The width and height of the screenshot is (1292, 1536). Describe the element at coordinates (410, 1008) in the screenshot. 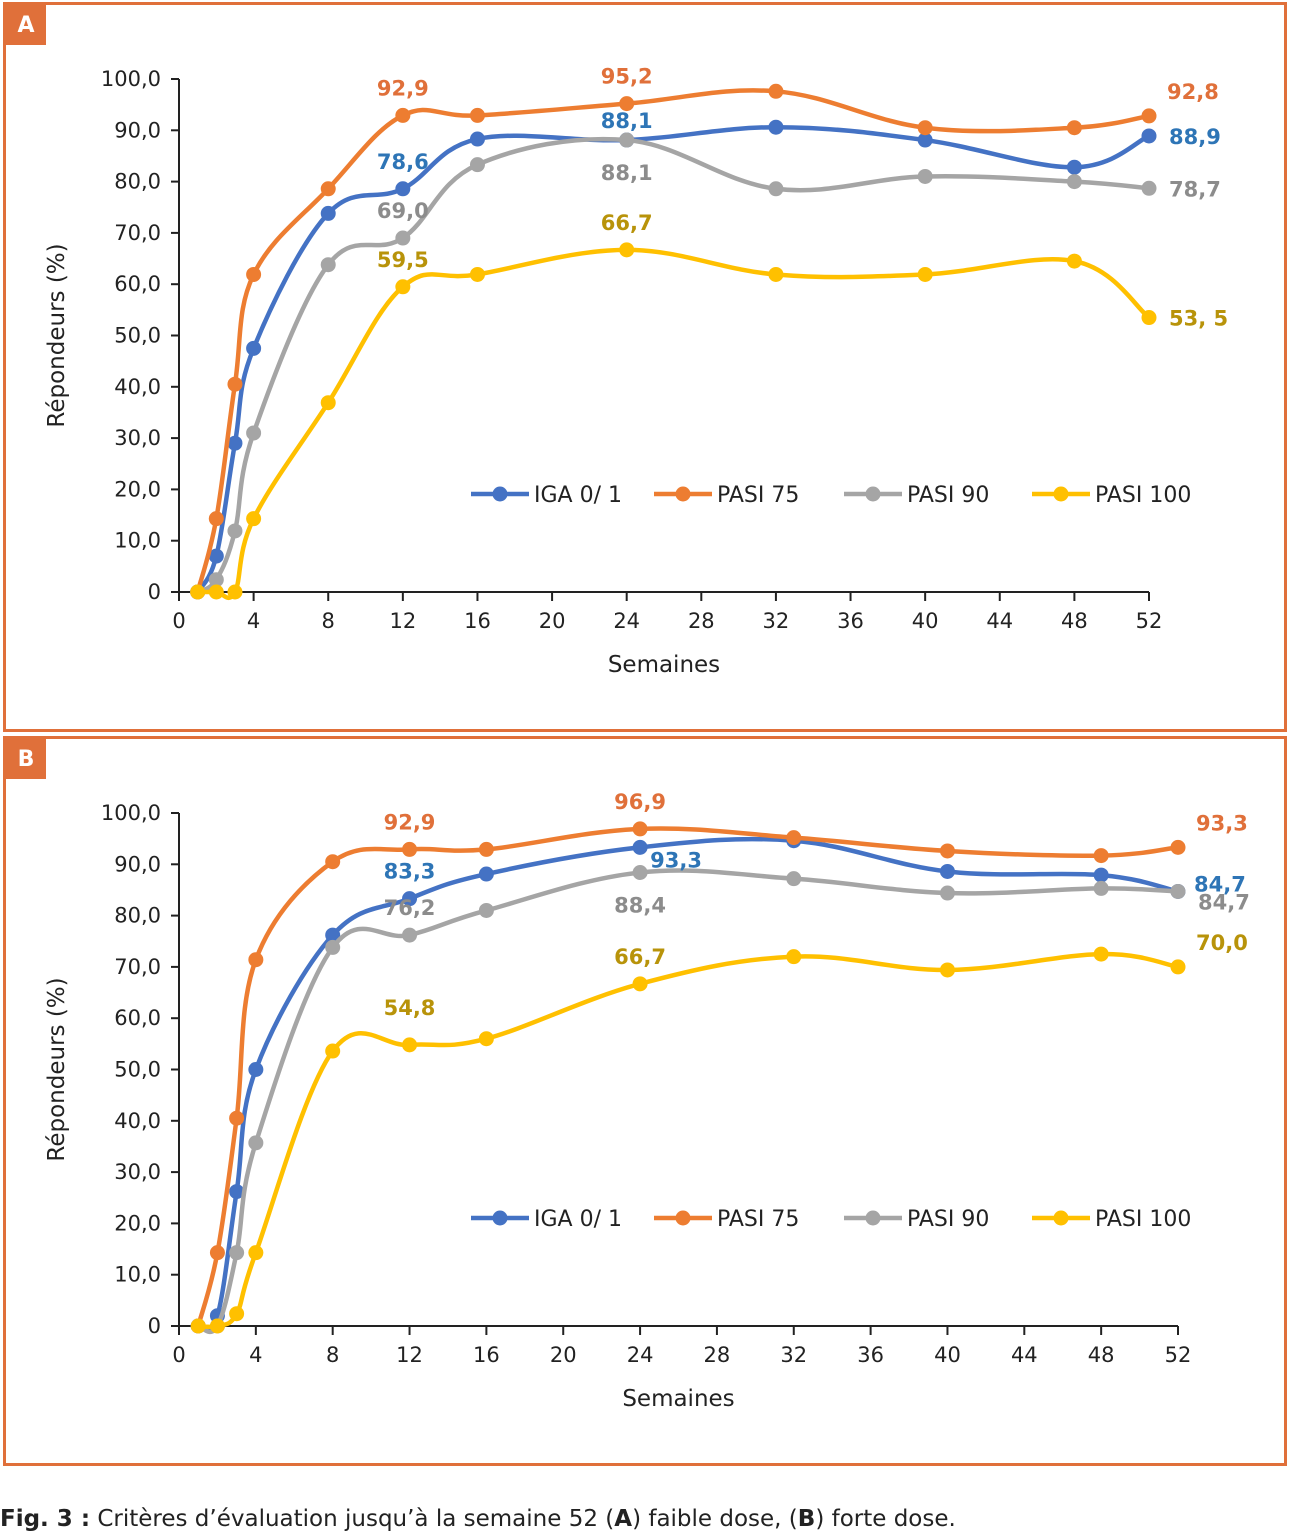

I see `data-label: 54,8` at that location.